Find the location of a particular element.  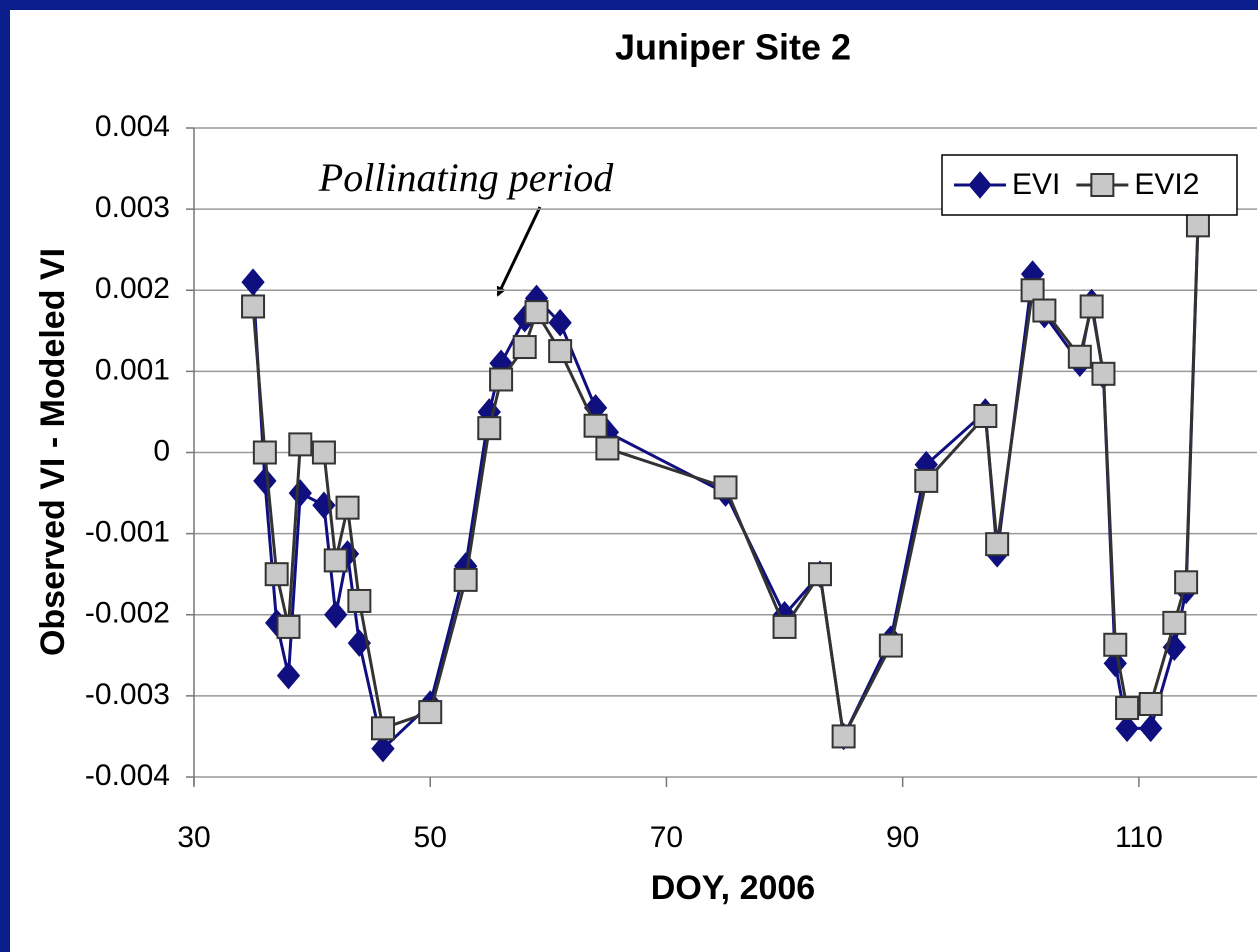

legend-label: EVI2 is located at coordinates (1166, 184).